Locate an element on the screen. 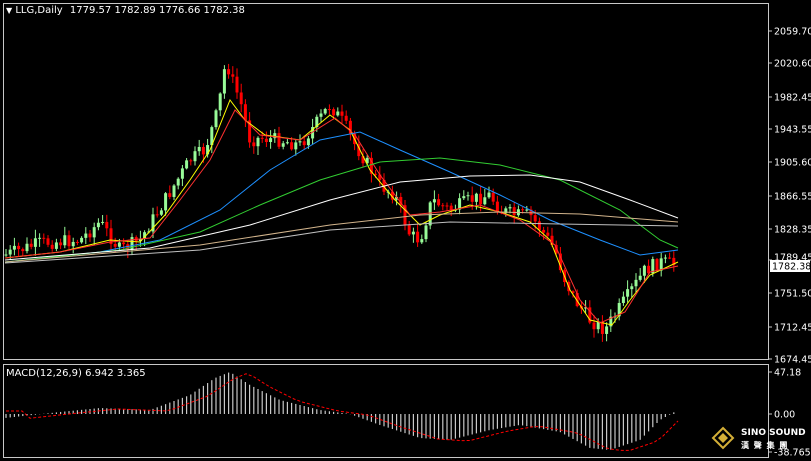 This screenshot has width=811, height=461. macd-signal-line is located at coordinates (342, 412).